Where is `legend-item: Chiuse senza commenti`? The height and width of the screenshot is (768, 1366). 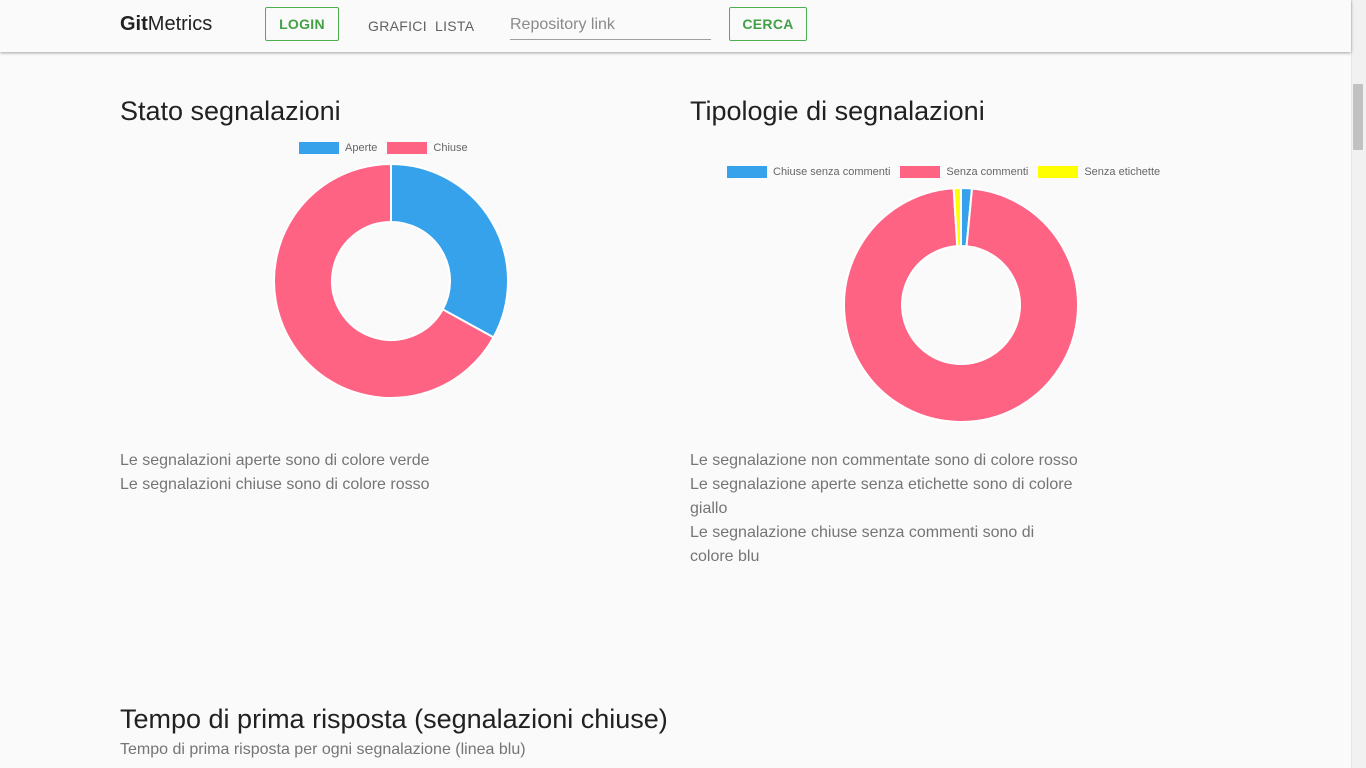 legend-item: Chiuse senza commenti is located at coordinates (808, 172).